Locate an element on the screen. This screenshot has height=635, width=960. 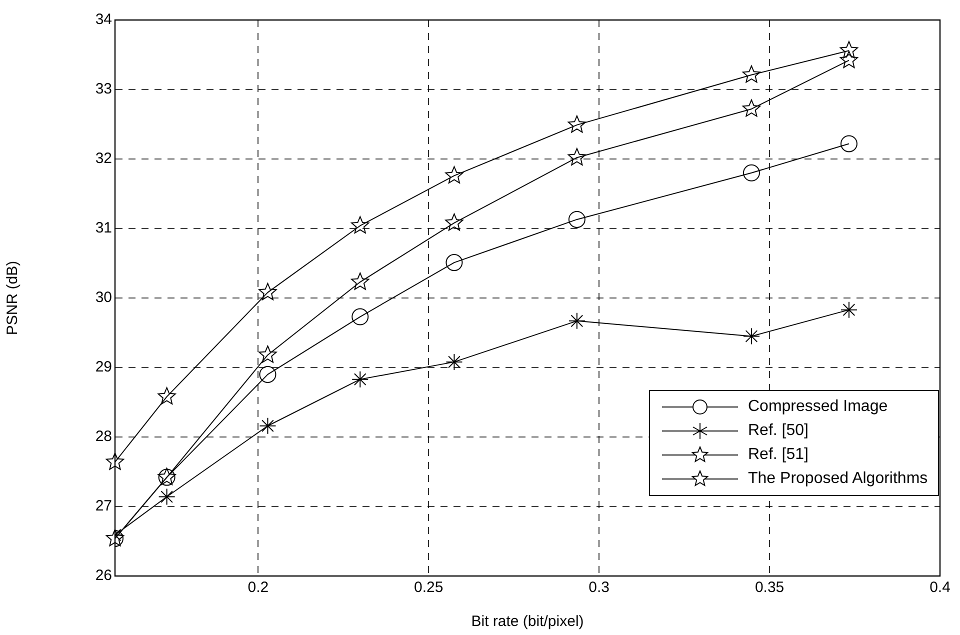
x-axis-title: Bit rate (bit/pixel) is located at coordinates (527, 621).